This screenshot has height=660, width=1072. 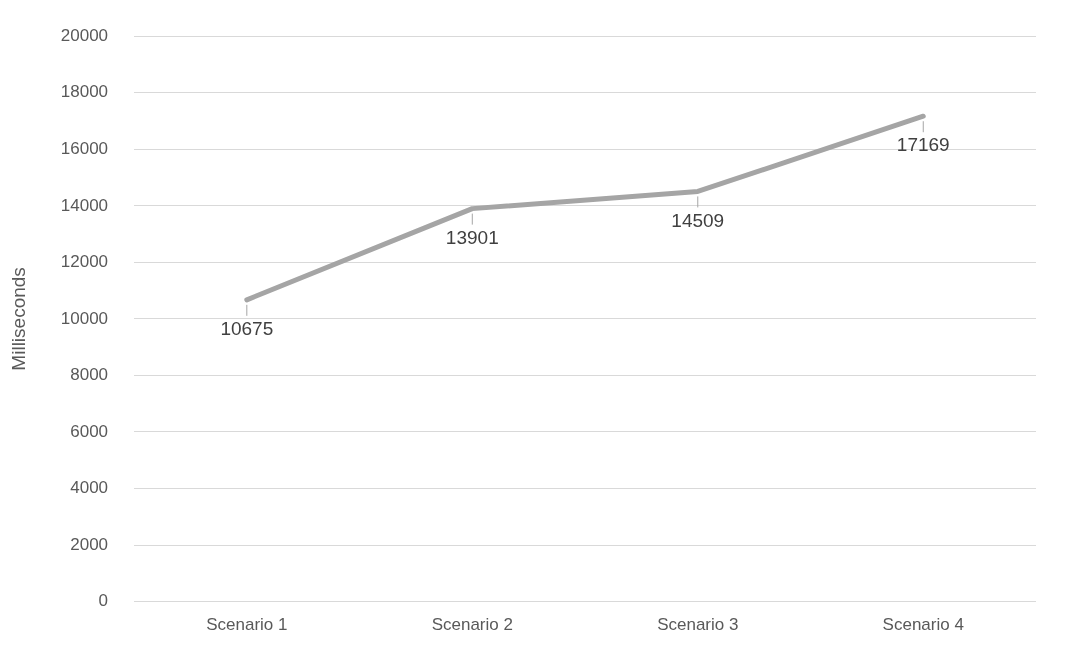 I want to click on y-tick-label: 14000, so click(x=84, y=205).